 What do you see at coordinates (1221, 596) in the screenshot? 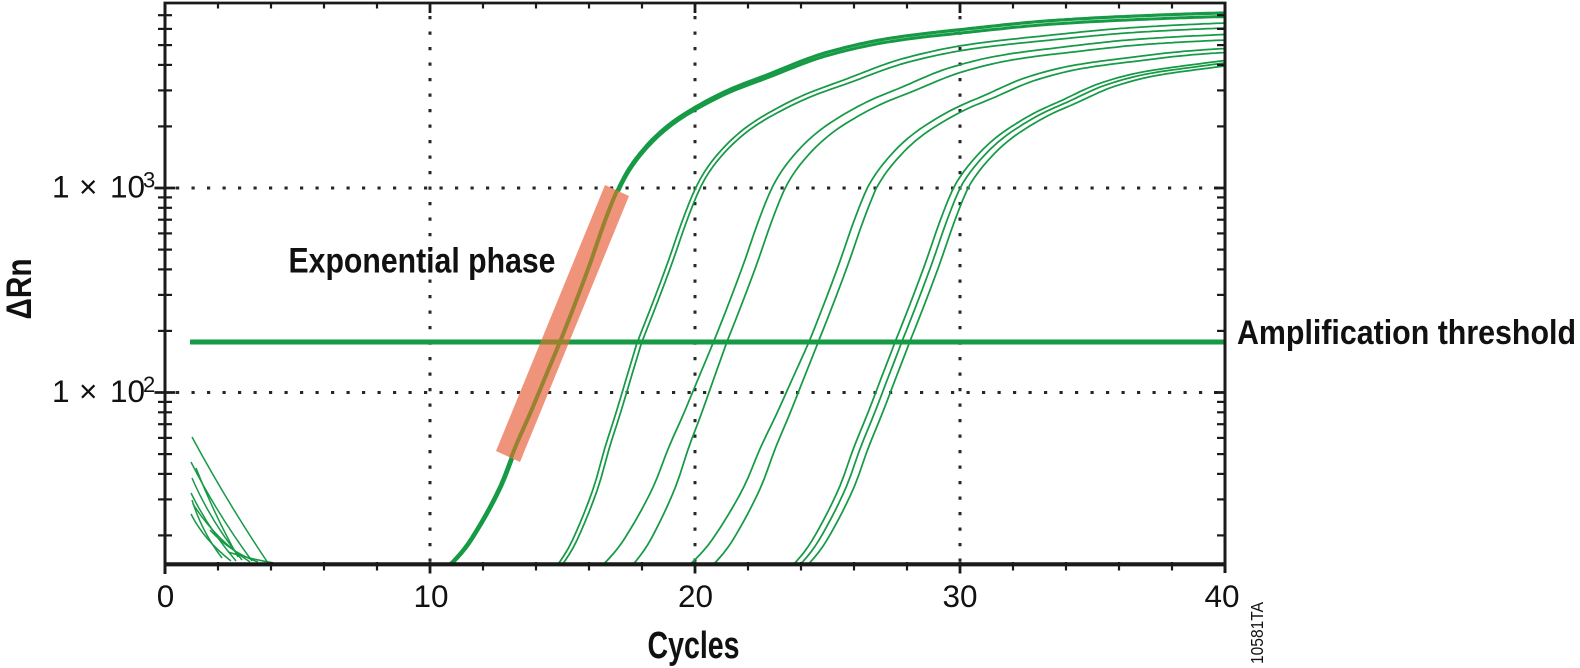
I see `svg-text: 40` at bounding box center [1221, 596].